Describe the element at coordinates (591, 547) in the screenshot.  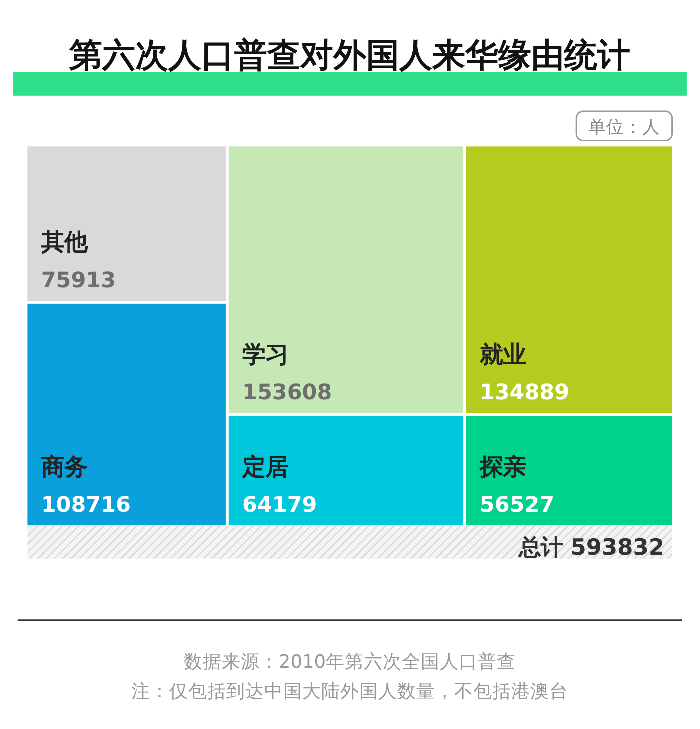
I see `text: 总计 593832` at that location.